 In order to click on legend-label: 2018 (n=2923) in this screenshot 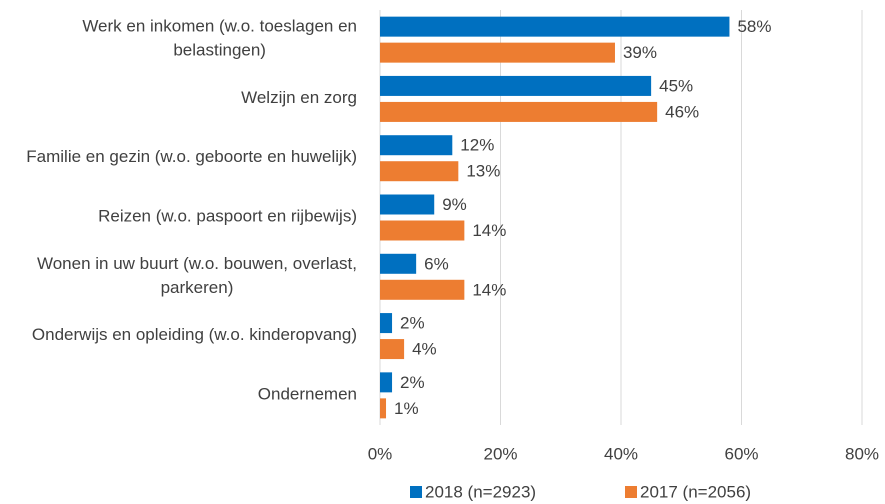, I will do `click(480, 491)`.